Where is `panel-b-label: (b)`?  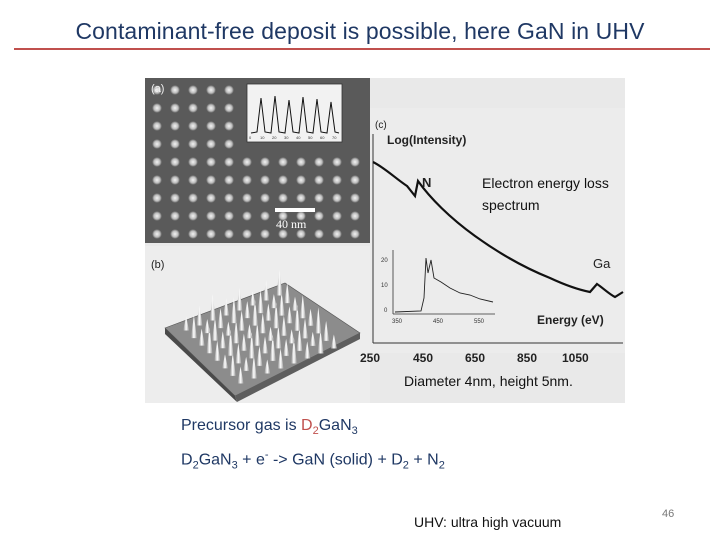
panel-b-label: (b) is located at coordinates (157, 265).